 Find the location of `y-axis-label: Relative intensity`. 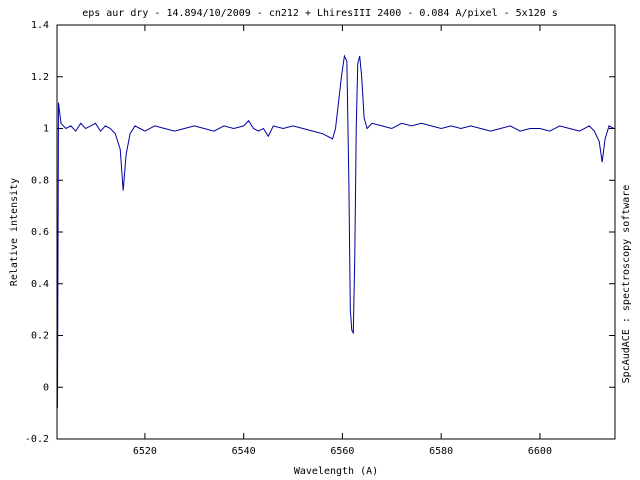

y-axis-label: Relative intensity is located at coordinates (14, 232).